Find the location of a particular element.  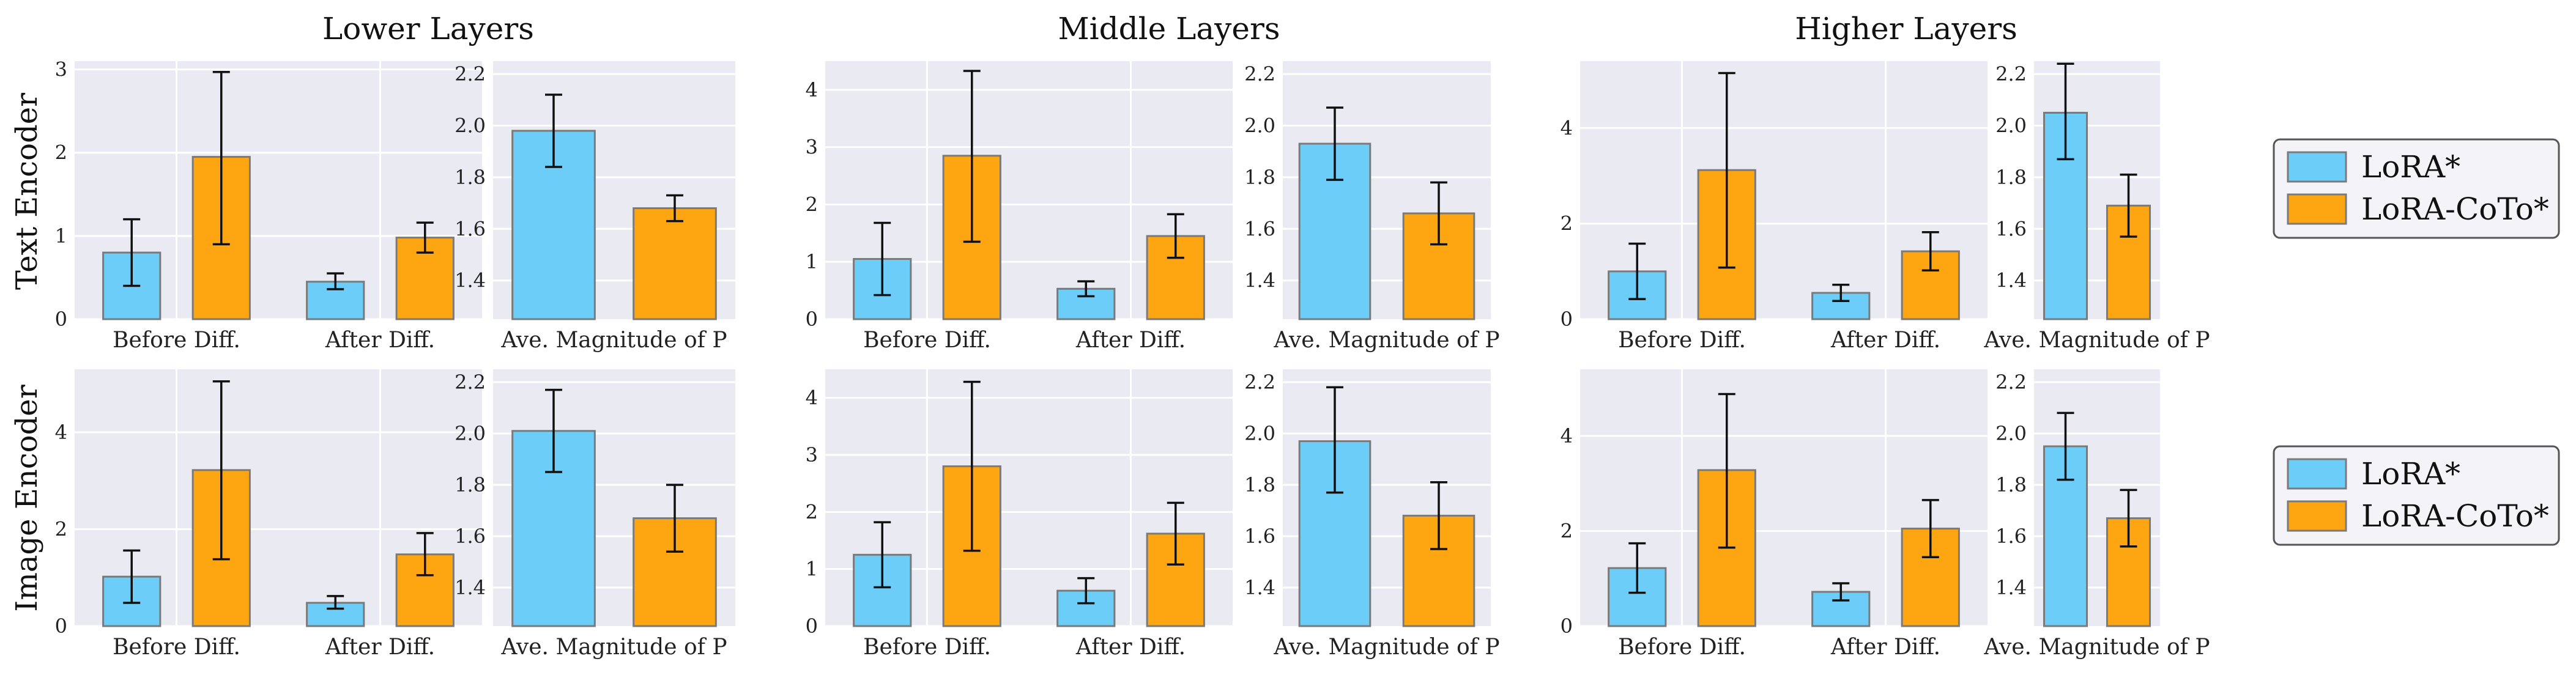

row-label-image-encoder: Image Encoder is located at coordinates (27, 498).